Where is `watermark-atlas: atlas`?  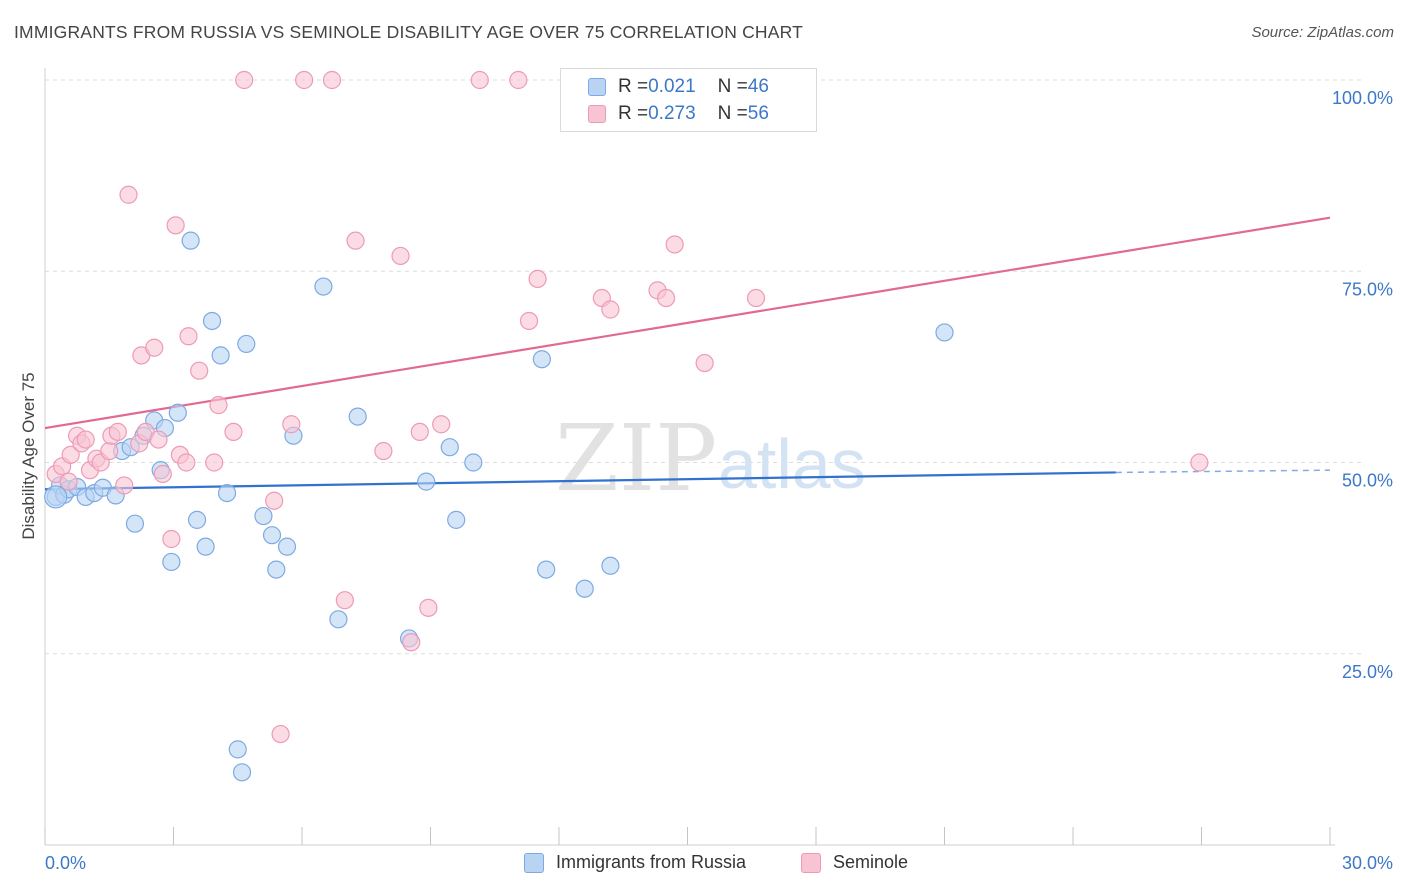
watermark-atlas: atlas is located at coordinates (792, 464).